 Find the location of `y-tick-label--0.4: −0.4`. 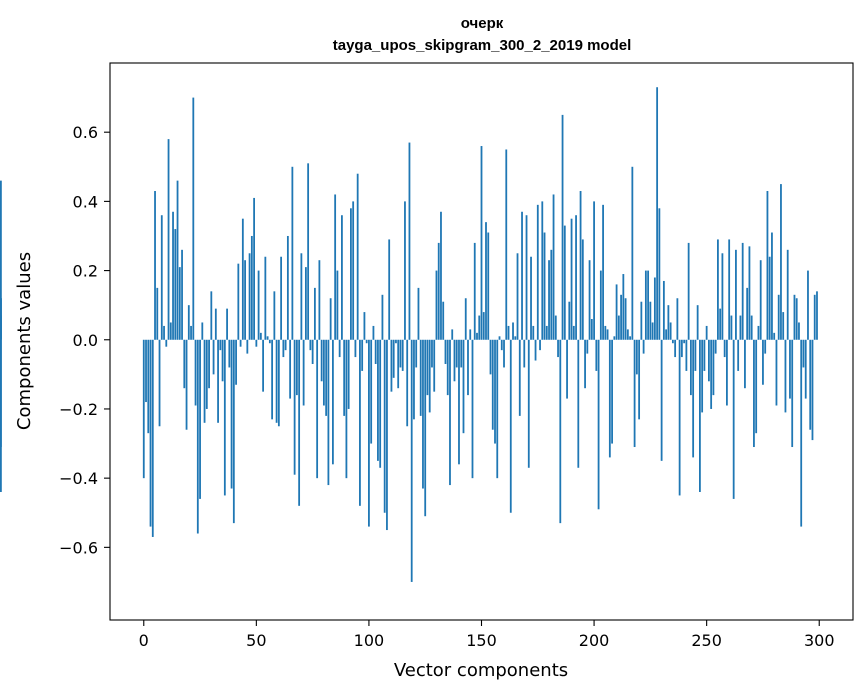

y-tick-label--0.4: −0.4 is located at coordinates (78, 478).